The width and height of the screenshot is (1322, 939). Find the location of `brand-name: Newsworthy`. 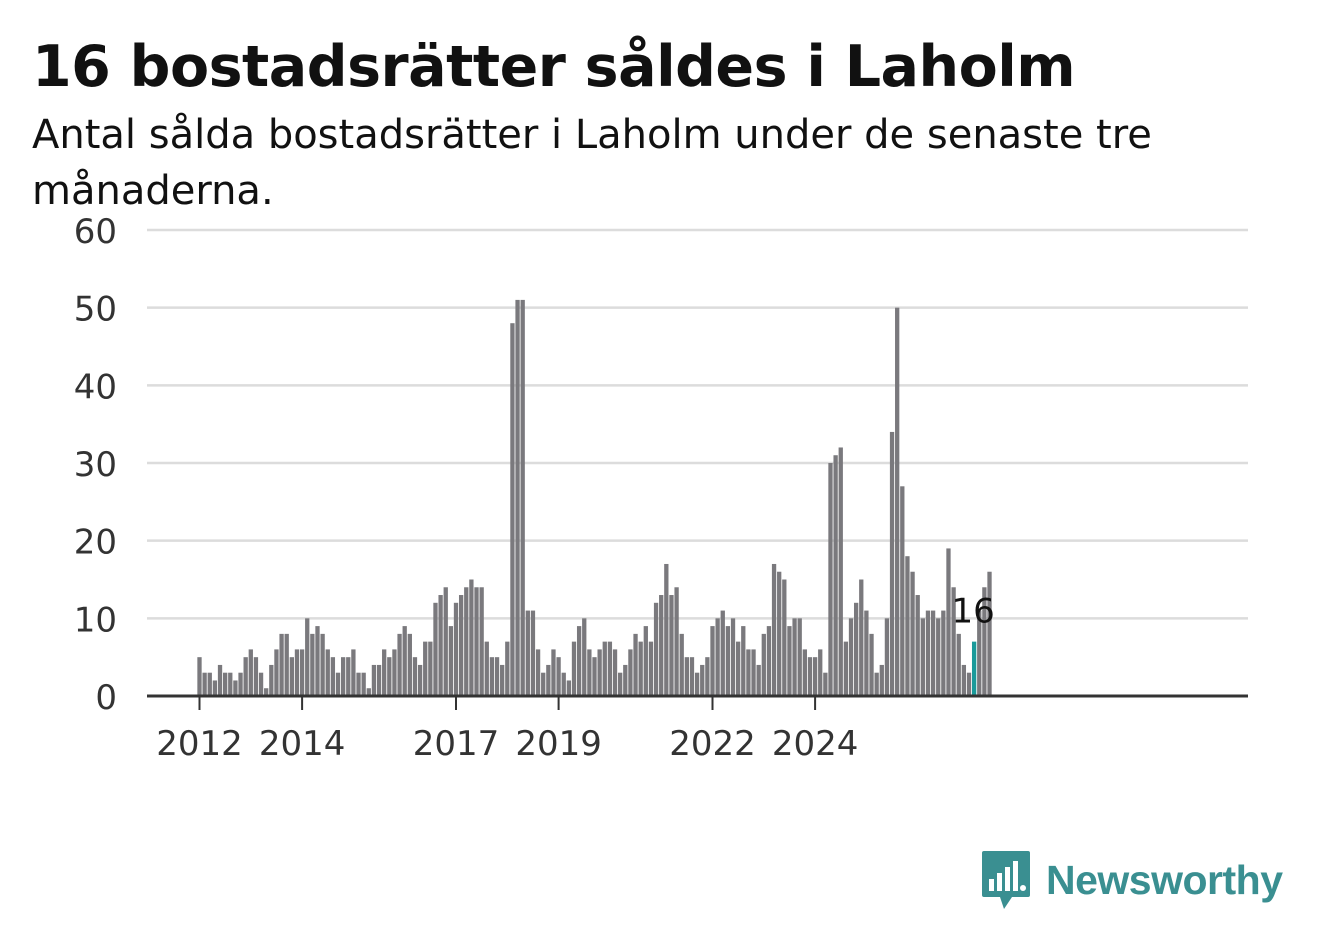

brand-name: Newsworthy is located at coordinates (1164, 879).